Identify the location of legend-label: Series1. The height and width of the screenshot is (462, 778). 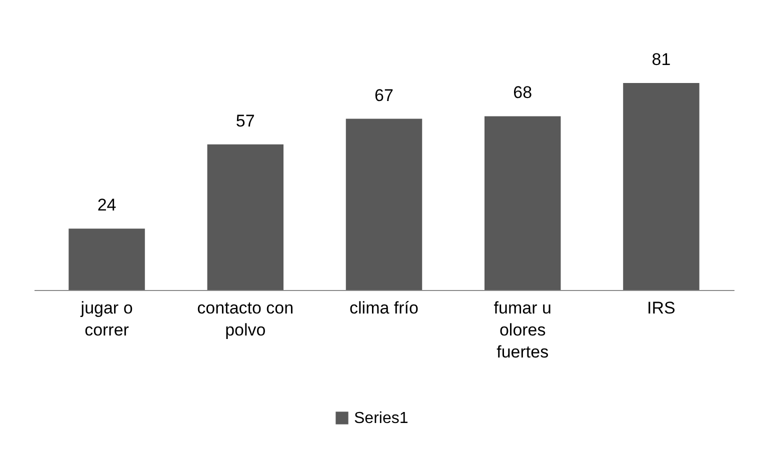
(381, 418).